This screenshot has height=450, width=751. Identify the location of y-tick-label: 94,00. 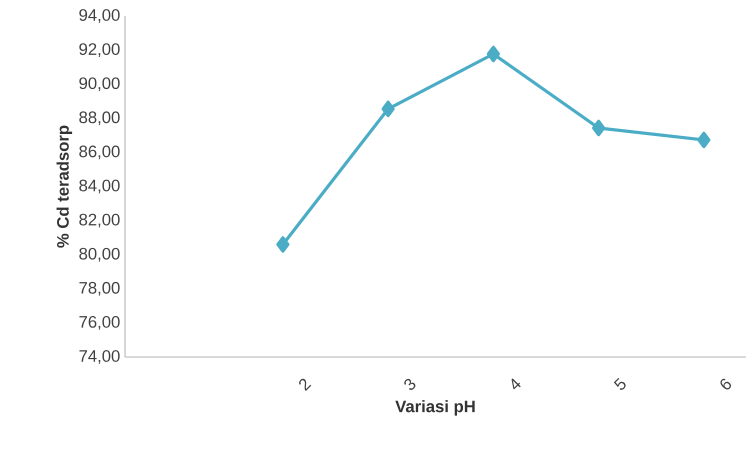
(99, 16).